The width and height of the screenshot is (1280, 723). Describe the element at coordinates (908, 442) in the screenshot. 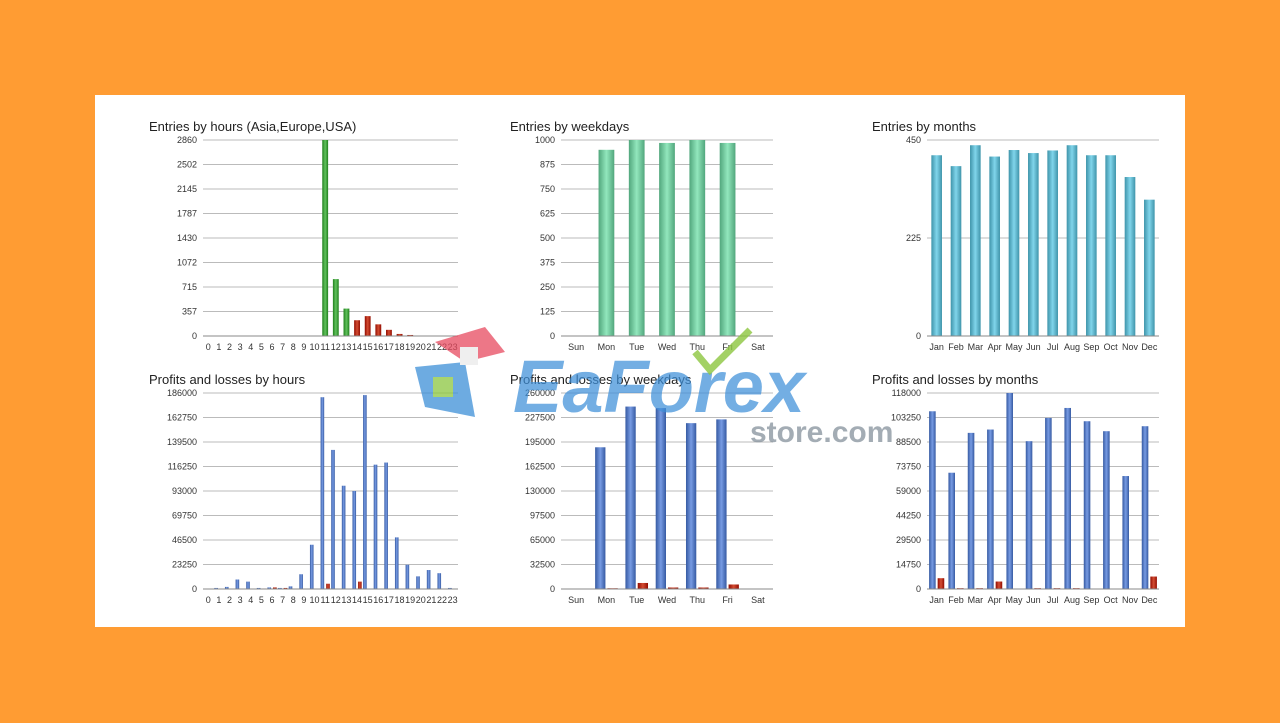

I see `y-tick-label: 88500` at that location.